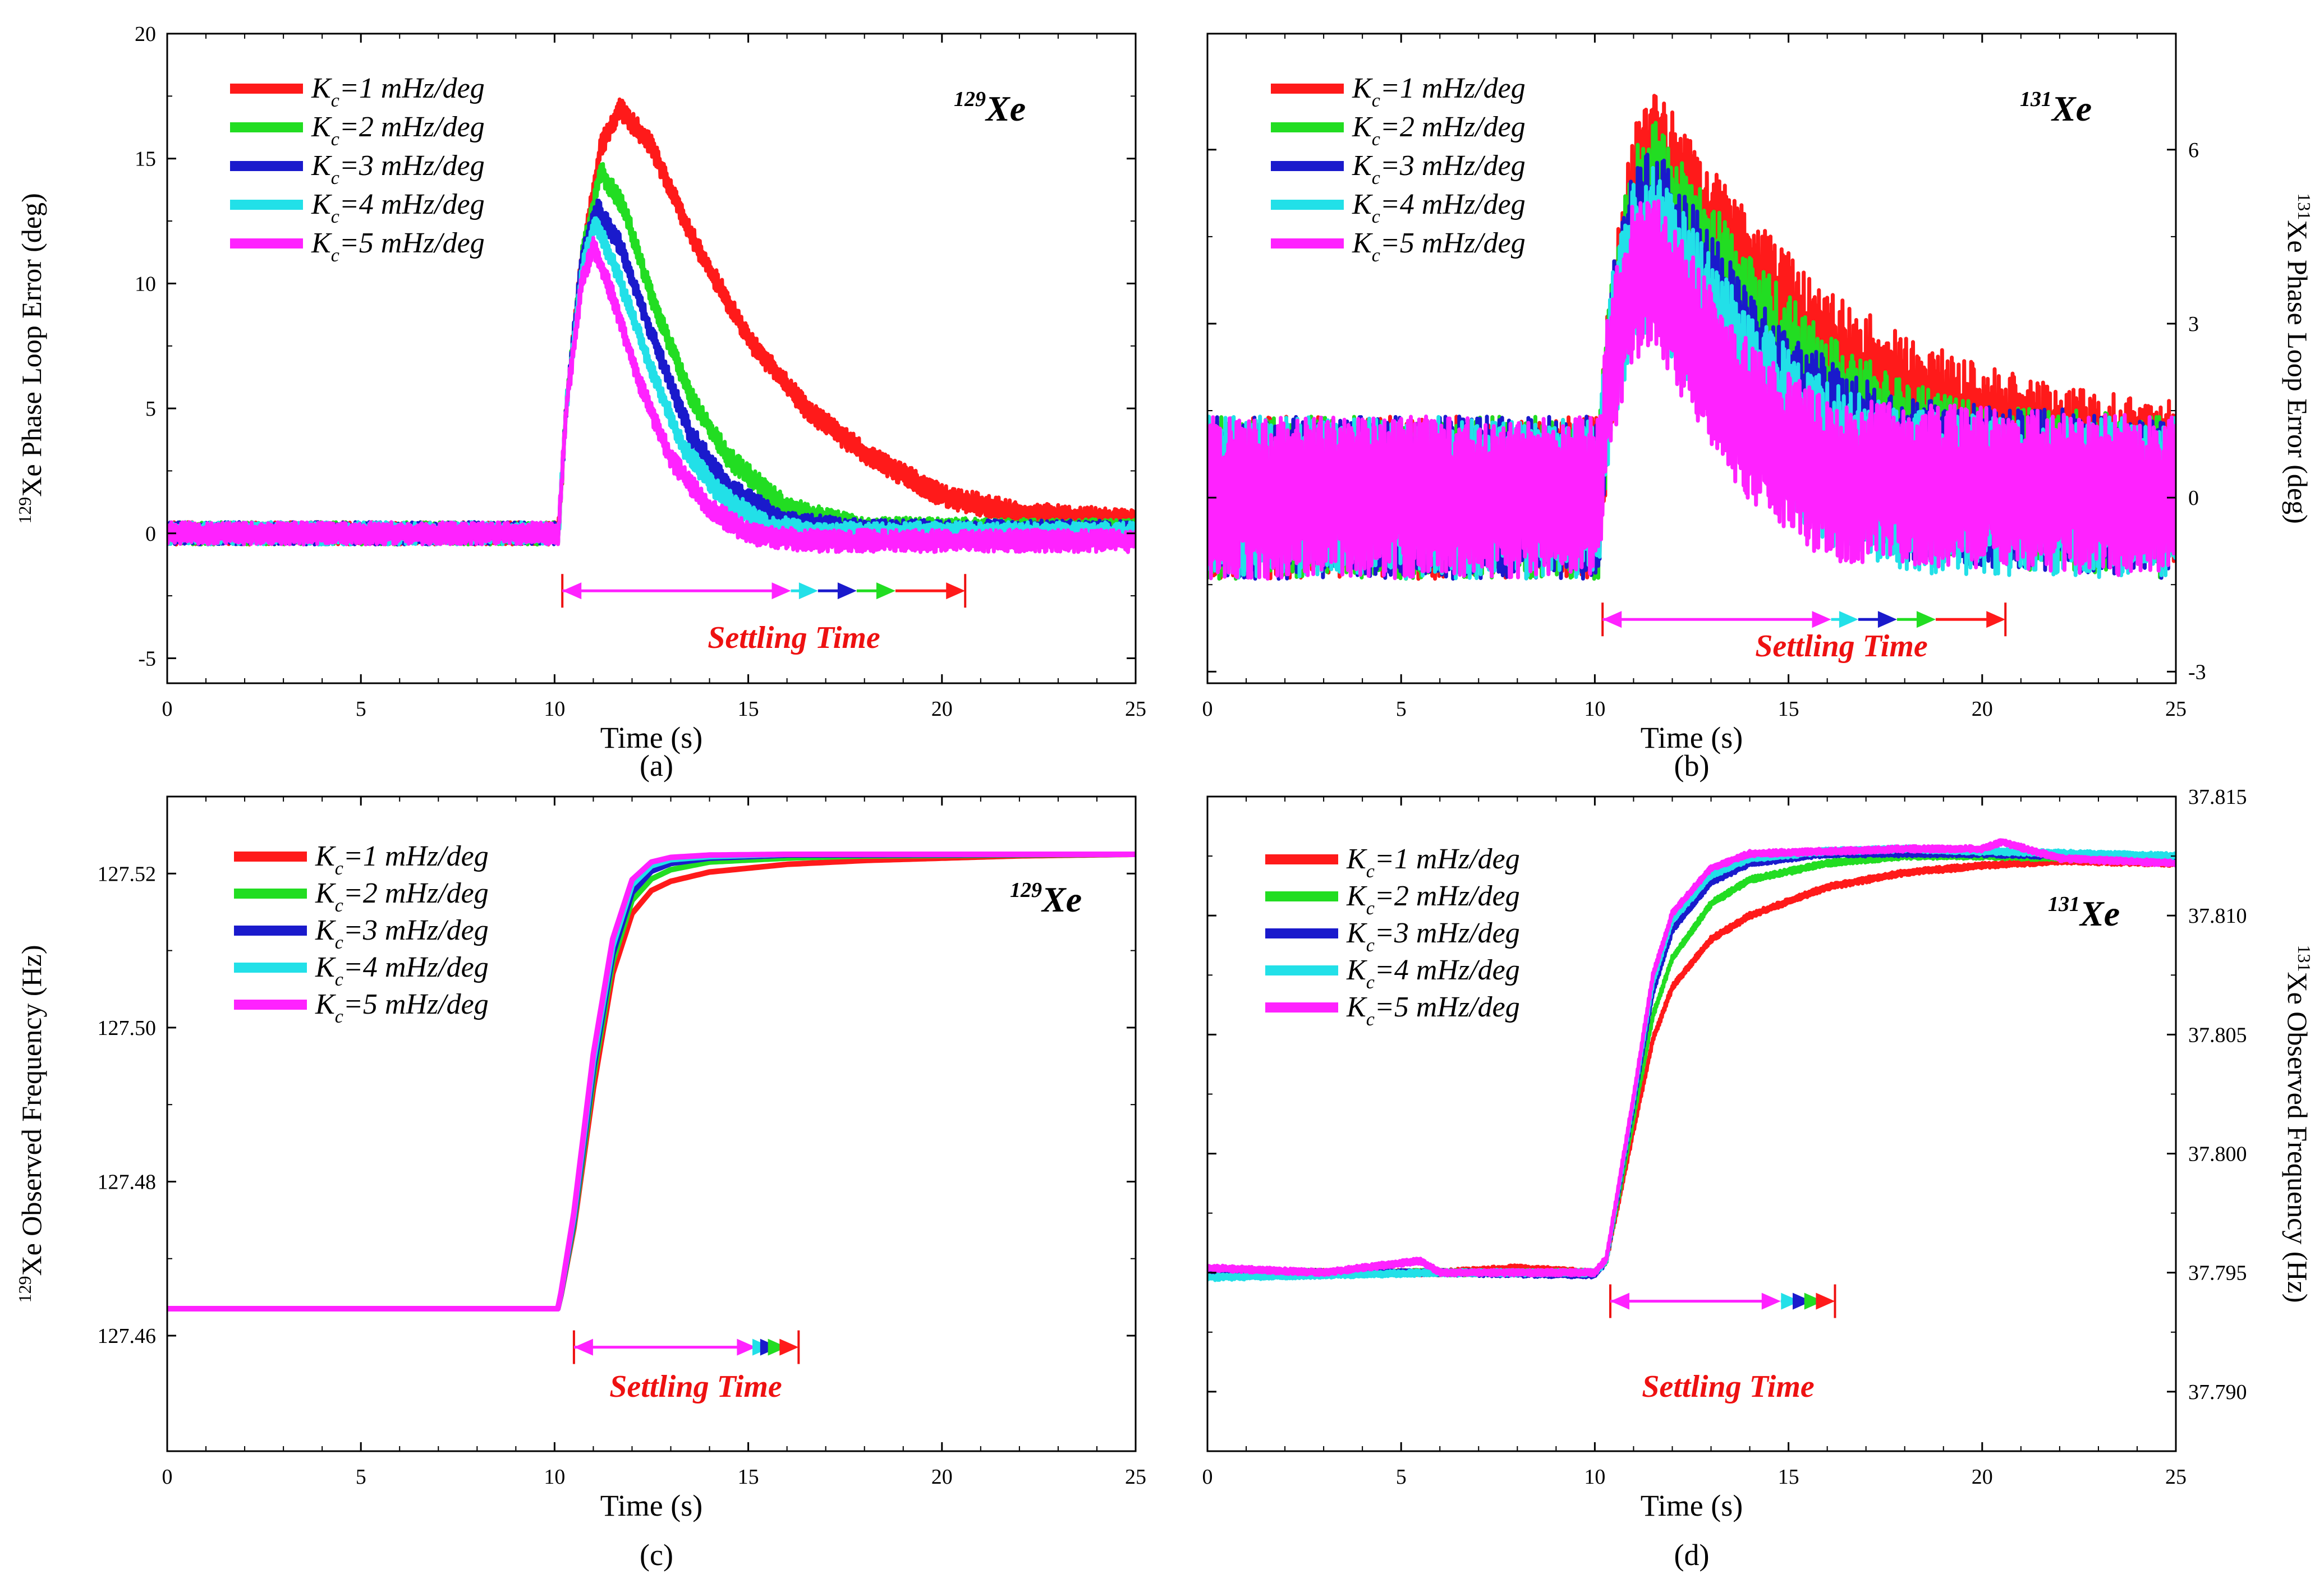 This screenshot has height=1583, width=2324. I want to click on y-axis-label: 131Xe Observed Frequency (Hz), so click(2298, 1124).